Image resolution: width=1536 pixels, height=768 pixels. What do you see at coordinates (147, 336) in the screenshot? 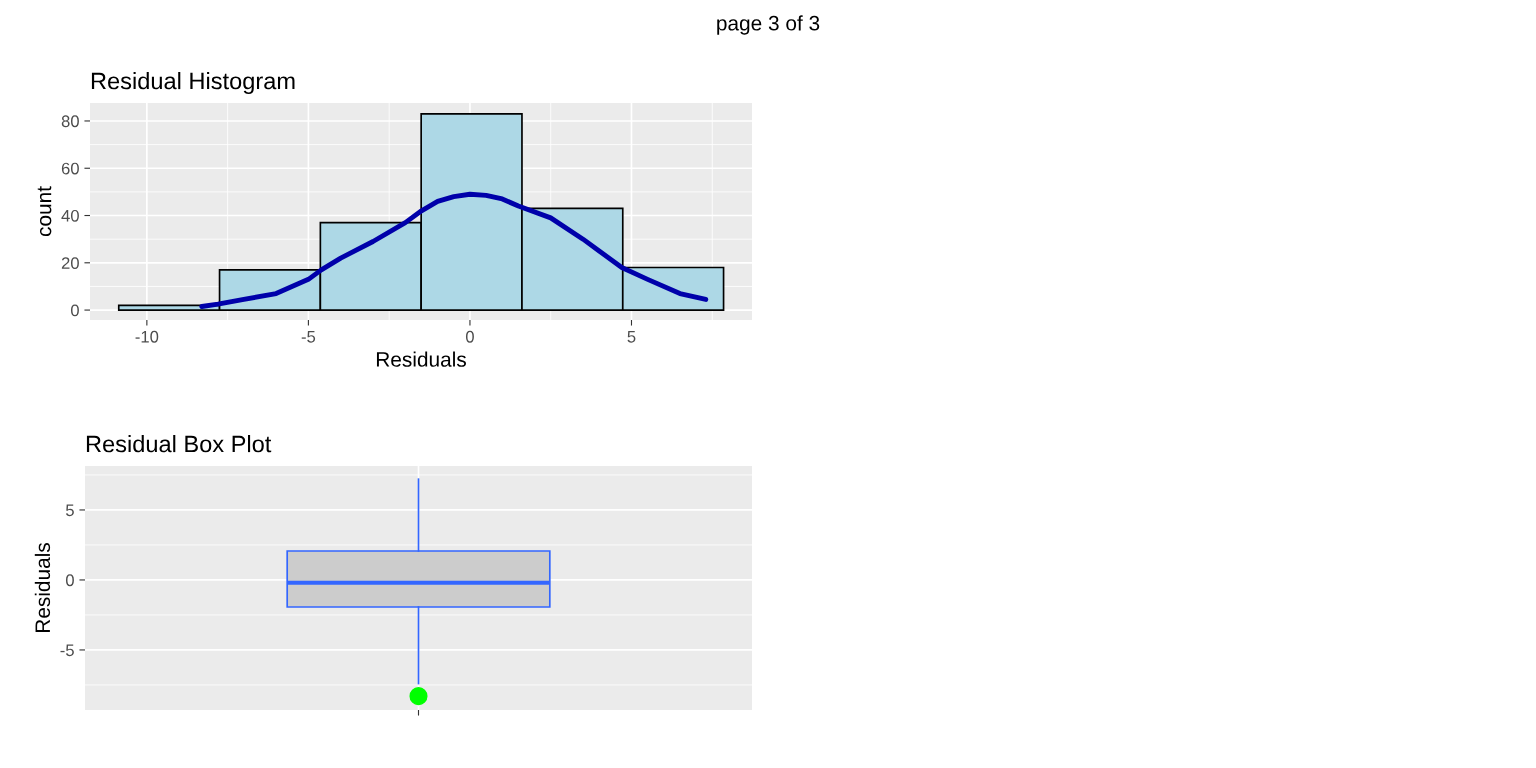
I see `x-tick-label: -10` at bounding box center [147, 336].